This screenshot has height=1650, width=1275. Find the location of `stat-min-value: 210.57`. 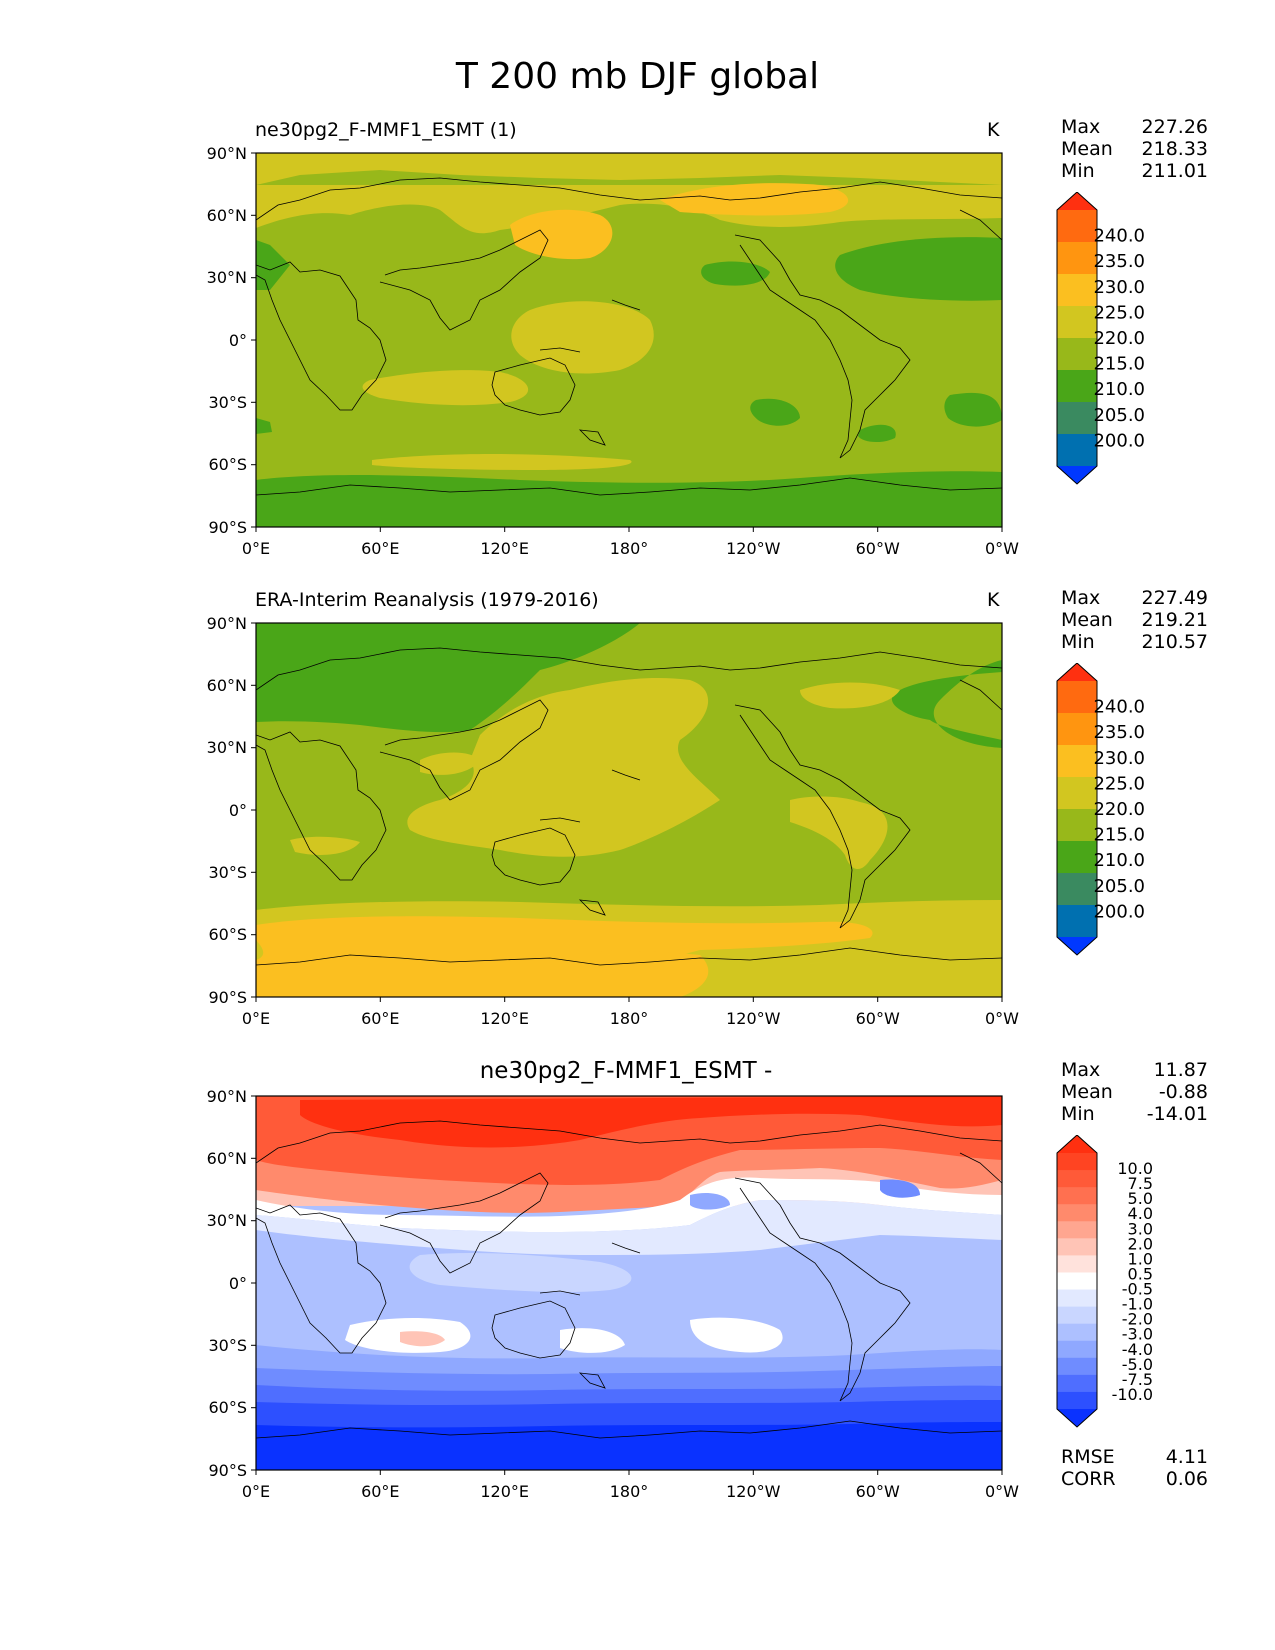

stat-min-value: 210.57 is located at coordinates (1174, 642).